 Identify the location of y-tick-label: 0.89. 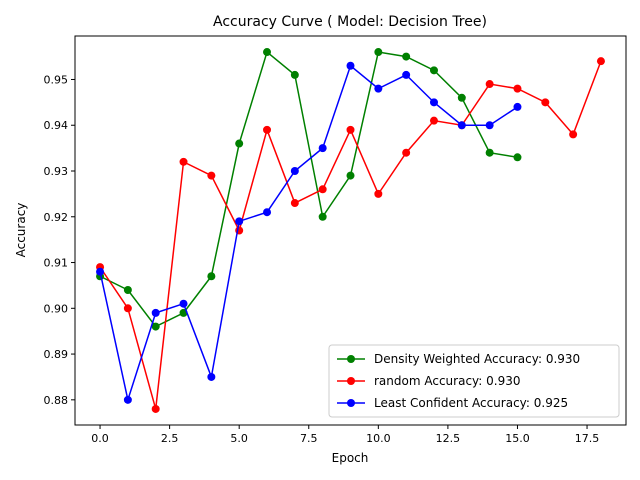
(56, 354).